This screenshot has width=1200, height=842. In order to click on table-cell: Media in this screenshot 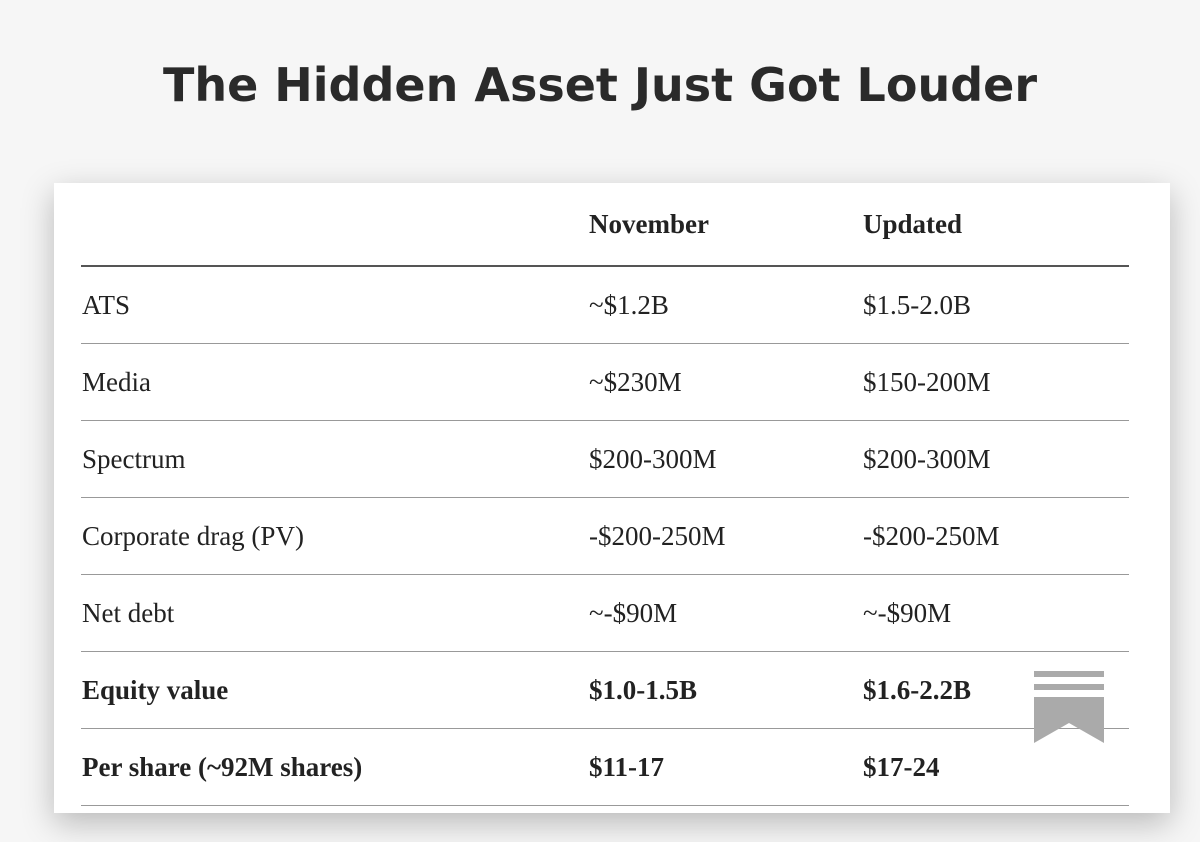, I will do `click(334, 382)`.